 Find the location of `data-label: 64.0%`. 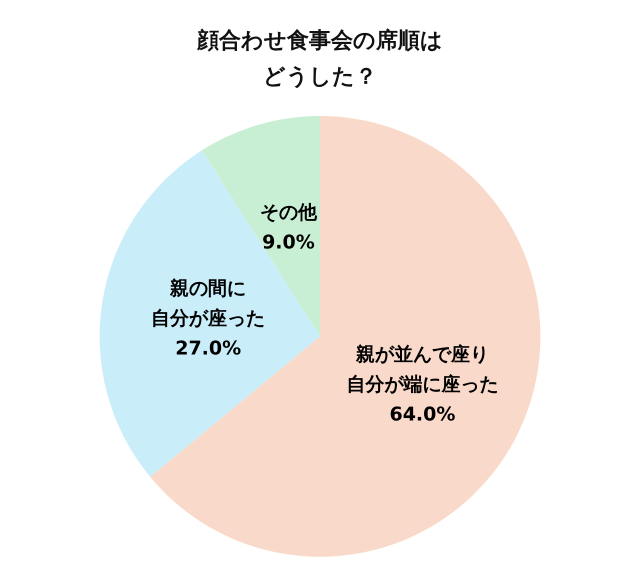

data-label: 64.0% is located at coordinates (422, 415).